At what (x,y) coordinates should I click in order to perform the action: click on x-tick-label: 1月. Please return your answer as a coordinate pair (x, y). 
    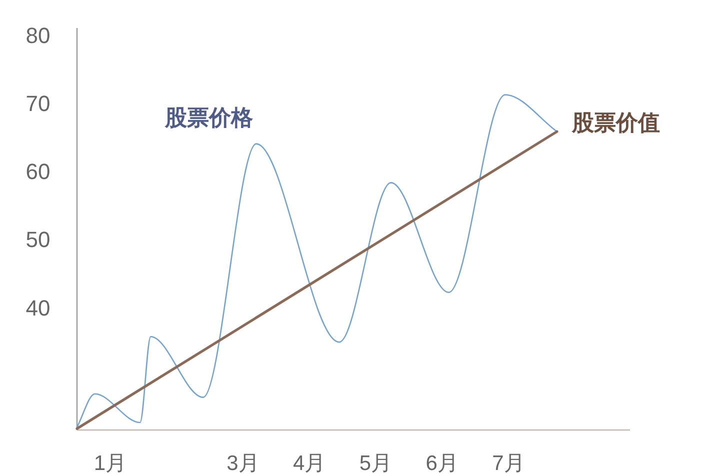
    Looking at the image, I should click on (110, 463).